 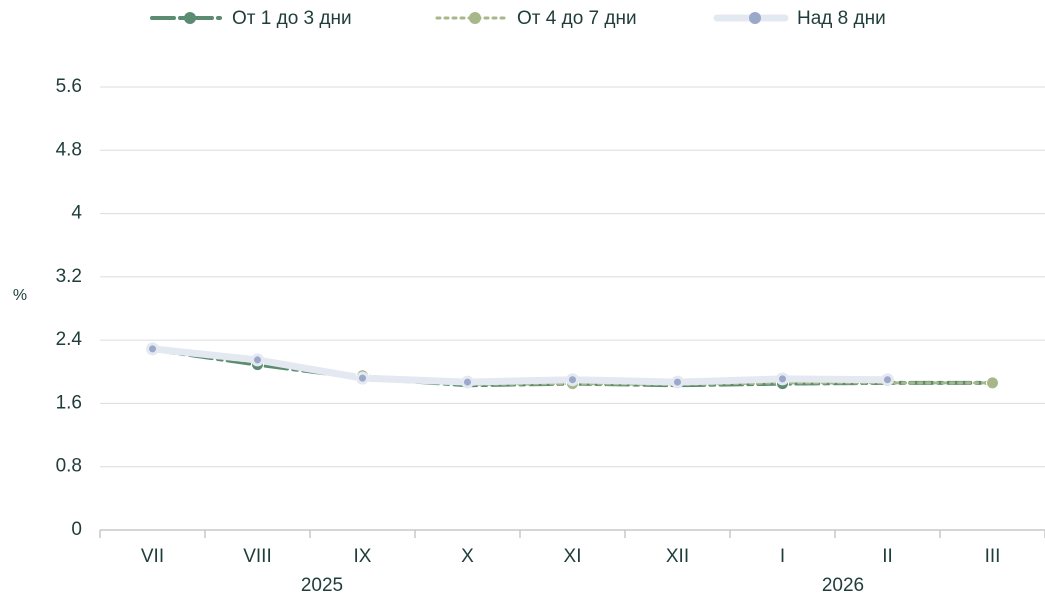 I want to click on x-tick-label: VII, so click(x=152, y=556).